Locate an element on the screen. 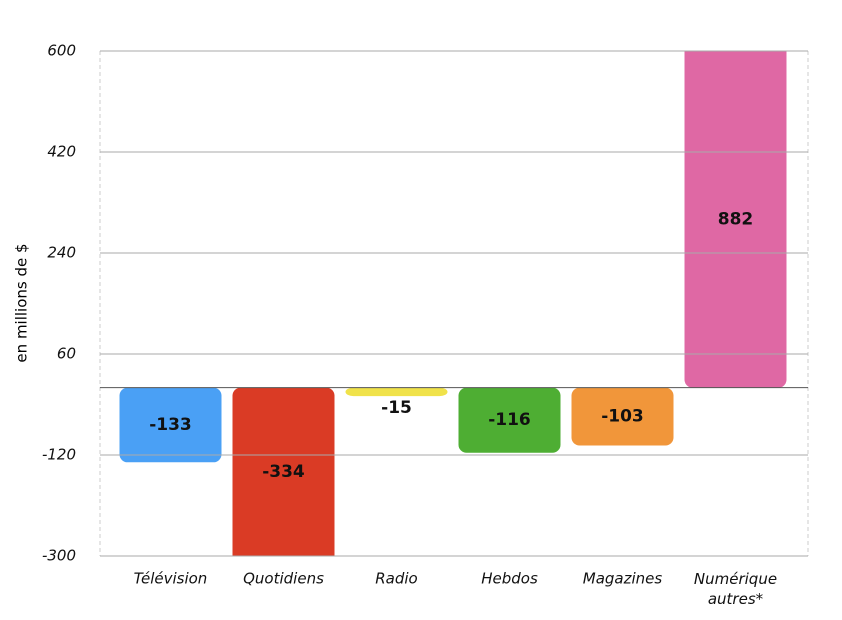 This screenshot has width=842, height=620. data-label: -133 is located at coordinates (170, 425).